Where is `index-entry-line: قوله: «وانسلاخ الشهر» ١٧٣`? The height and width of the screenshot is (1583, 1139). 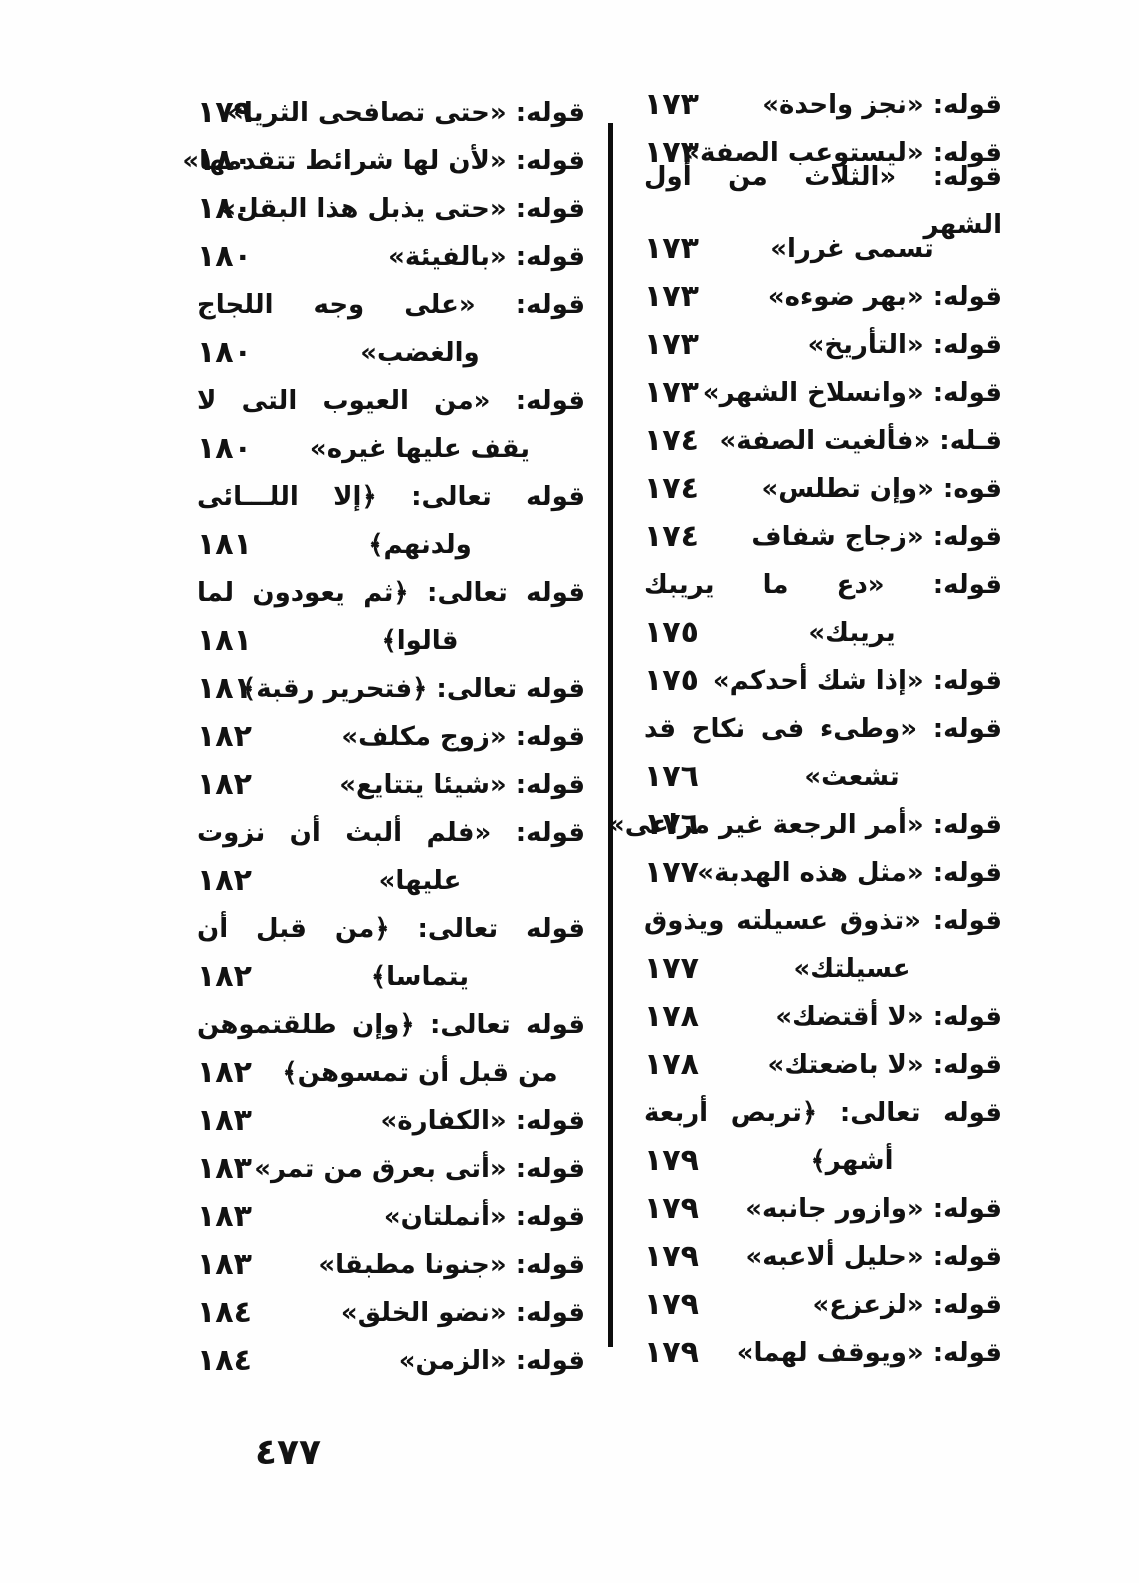
index-entry-line: قوله: «وانسلاخ الشهر» ١٧٣ is located at coordinates (817, 393).